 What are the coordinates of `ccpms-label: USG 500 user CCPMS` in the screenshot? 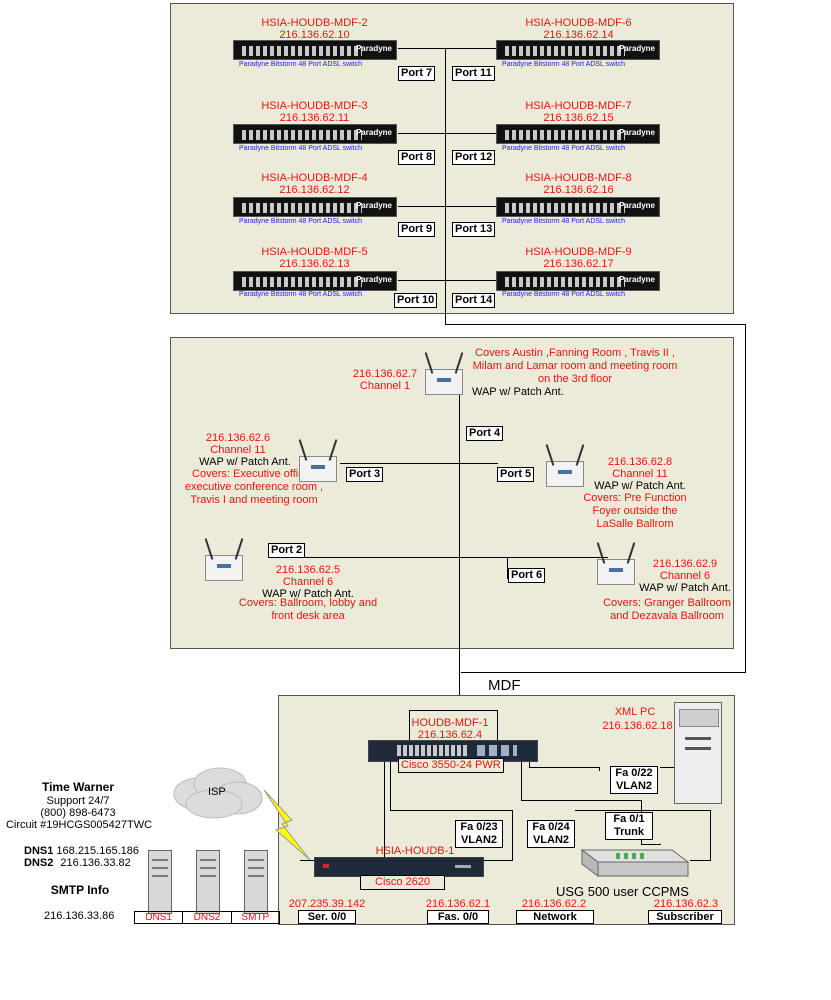 It's located at (622, 891).